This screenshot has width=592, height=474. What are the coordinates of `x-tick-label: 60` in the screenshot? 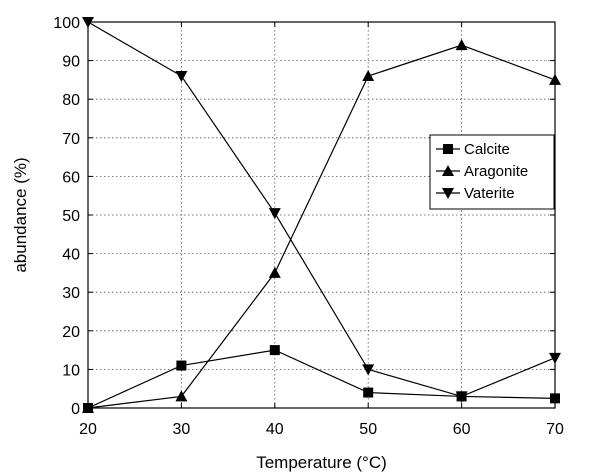 It's located at (462, 429).